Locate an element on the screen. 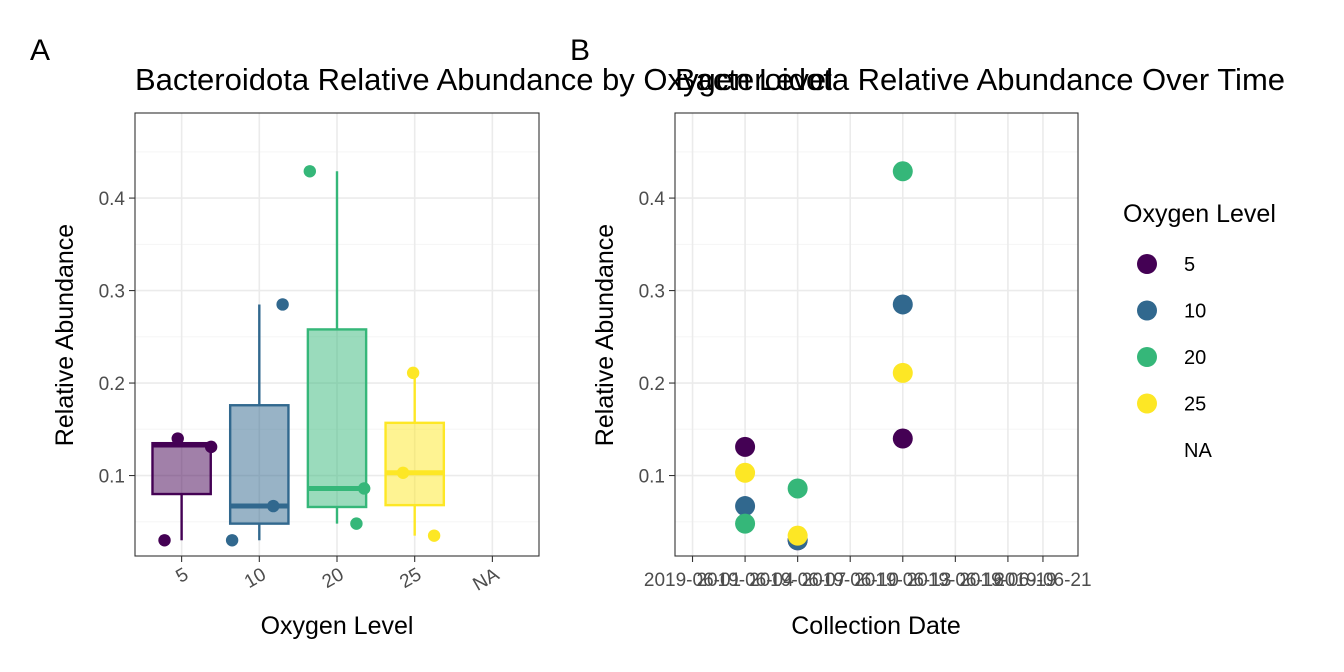 Image resolution: width=1344 pixels, height=672 pixels. panel-a-boxplots is located at coordinates (298, 356).